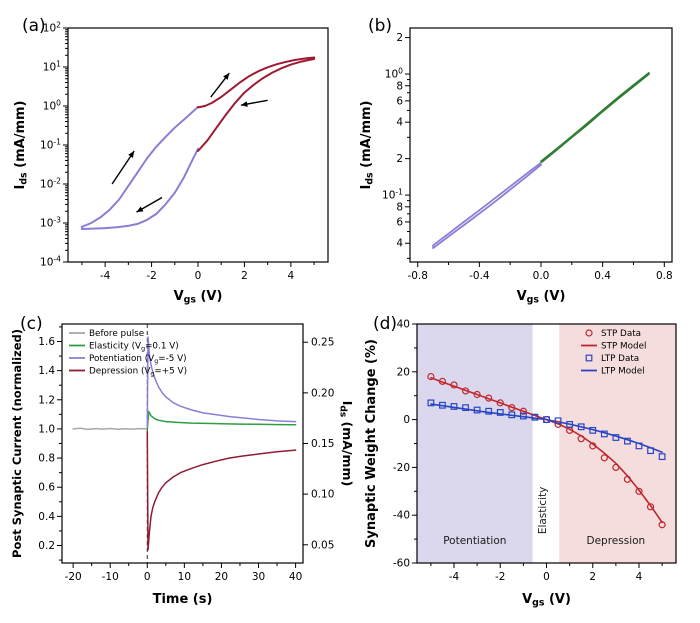 This screenshot has height=623, width=700. Describe the element at coordinates (380, 26) in the screenshot. I see `panel-b-label: (b)` at that location.